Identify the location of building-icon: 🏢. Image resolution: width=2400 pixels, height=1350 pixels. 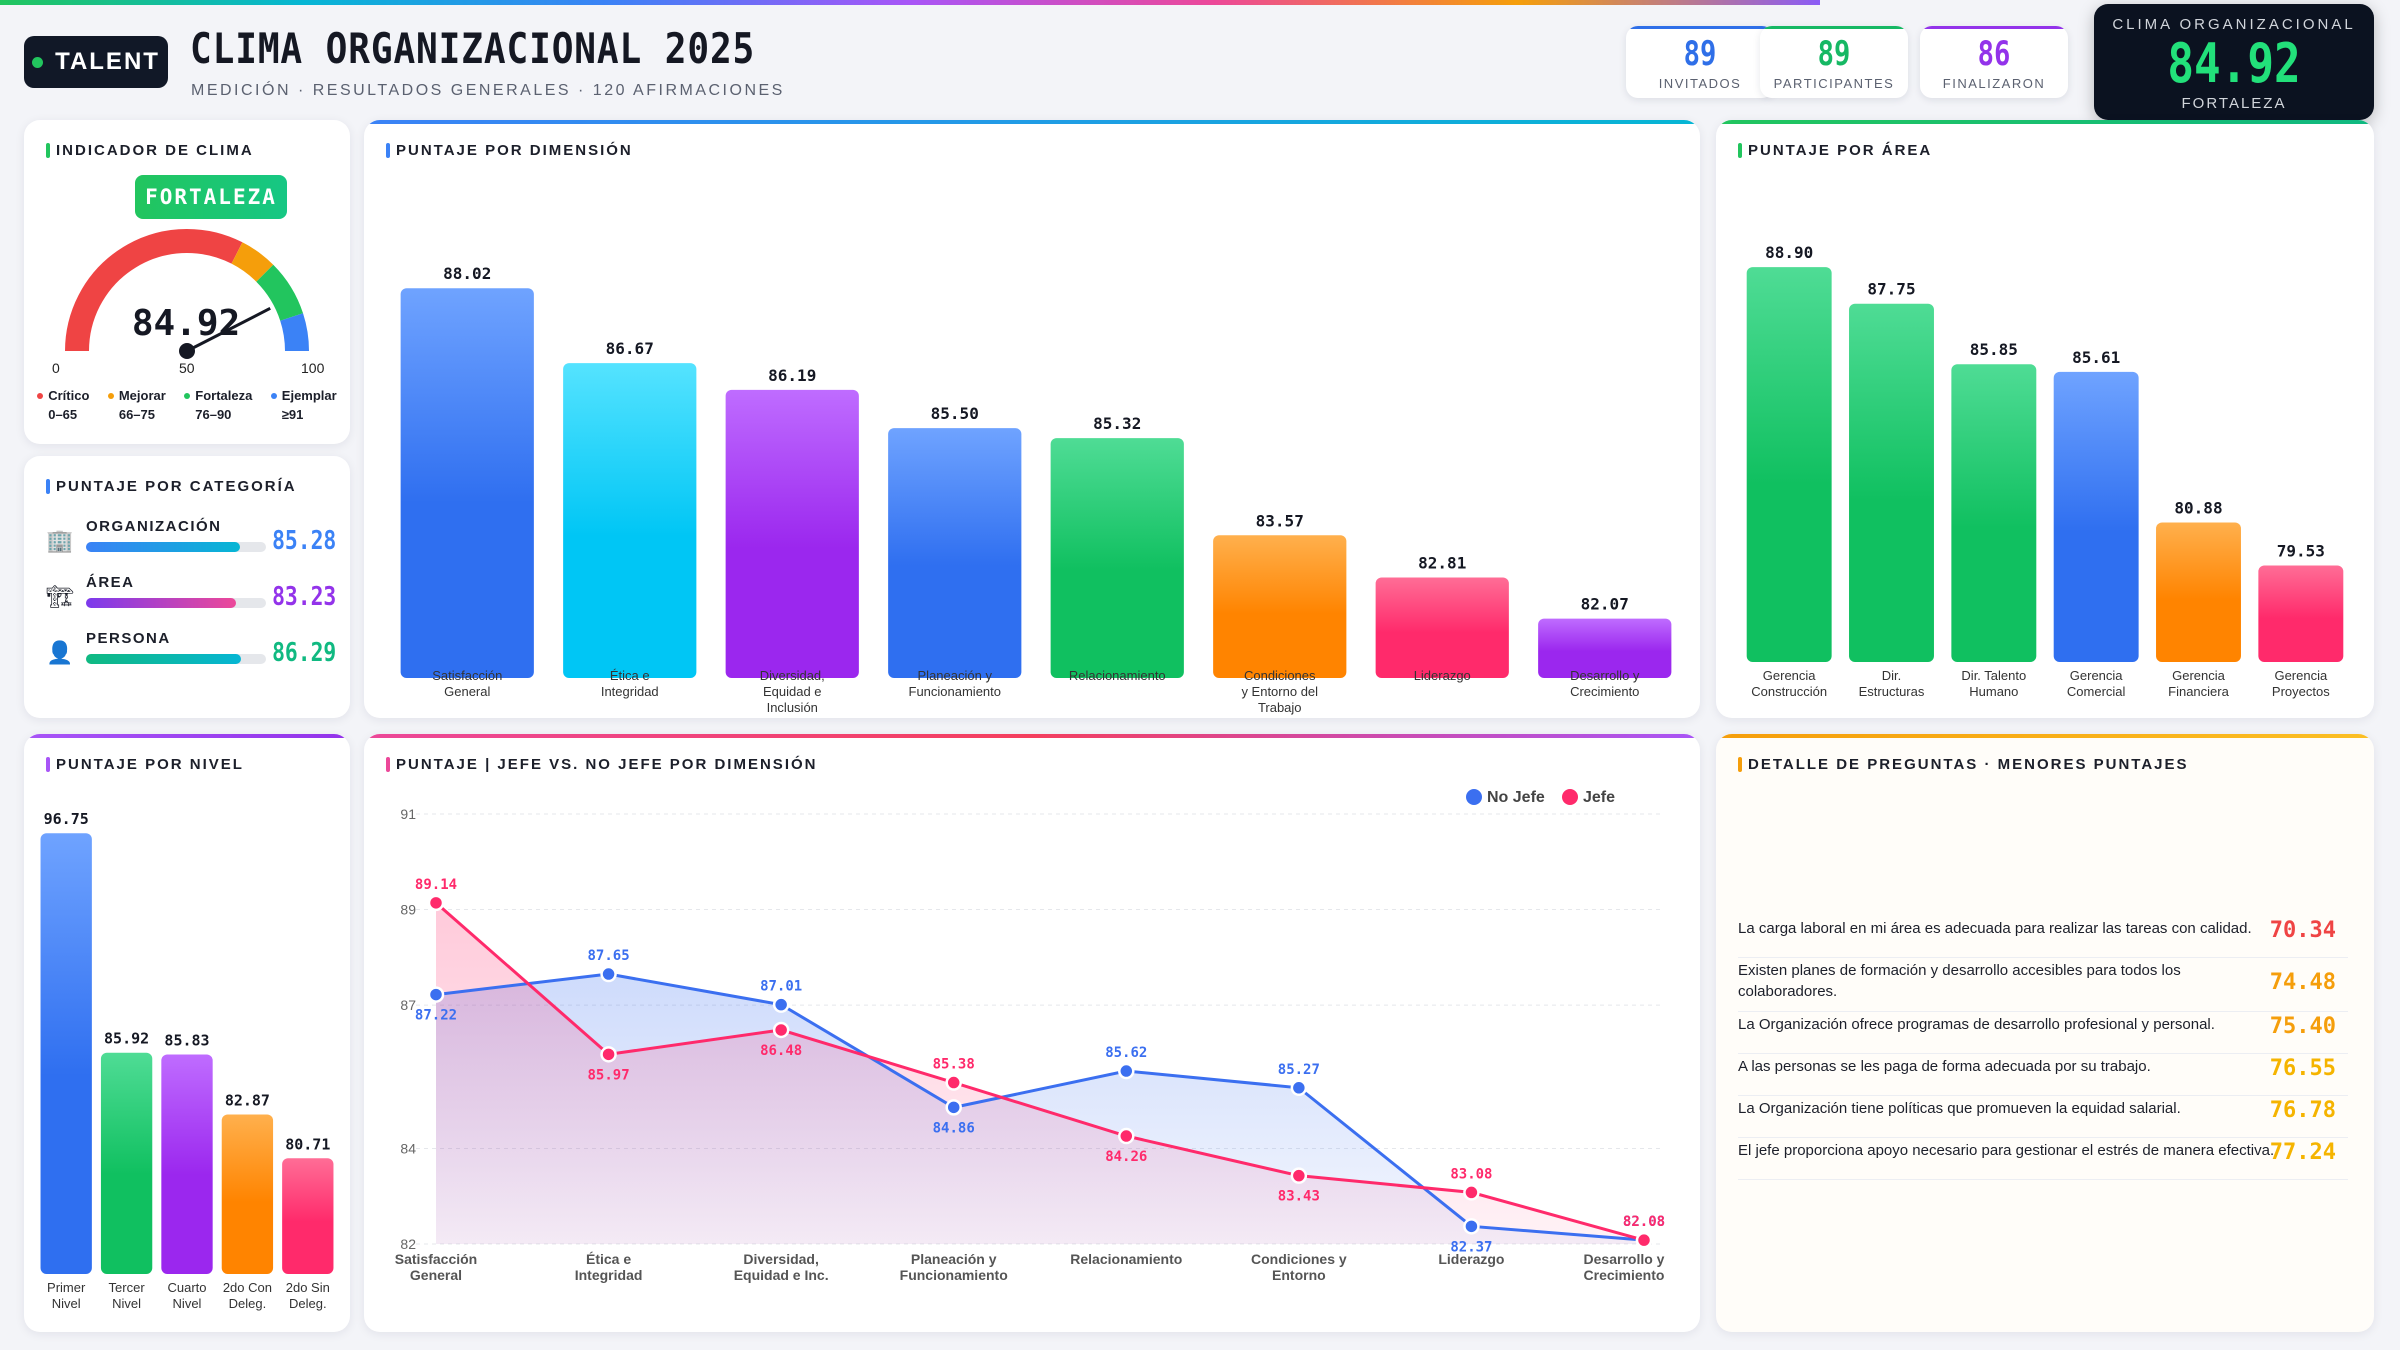
(60, 540).